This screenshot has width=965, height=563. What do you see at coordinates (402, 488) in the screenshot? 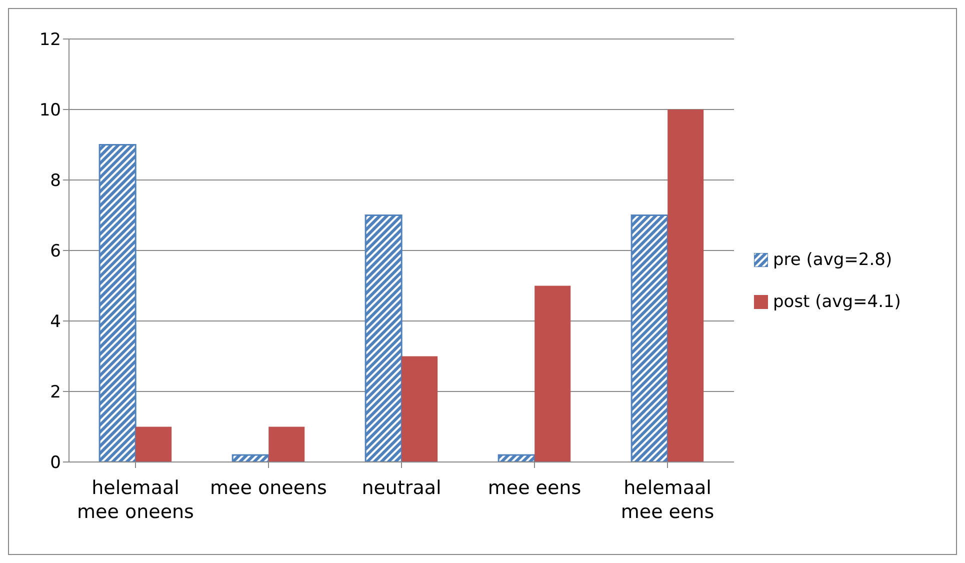
I see `x-tick-label: neutraal` at bounding box center [402, 488].